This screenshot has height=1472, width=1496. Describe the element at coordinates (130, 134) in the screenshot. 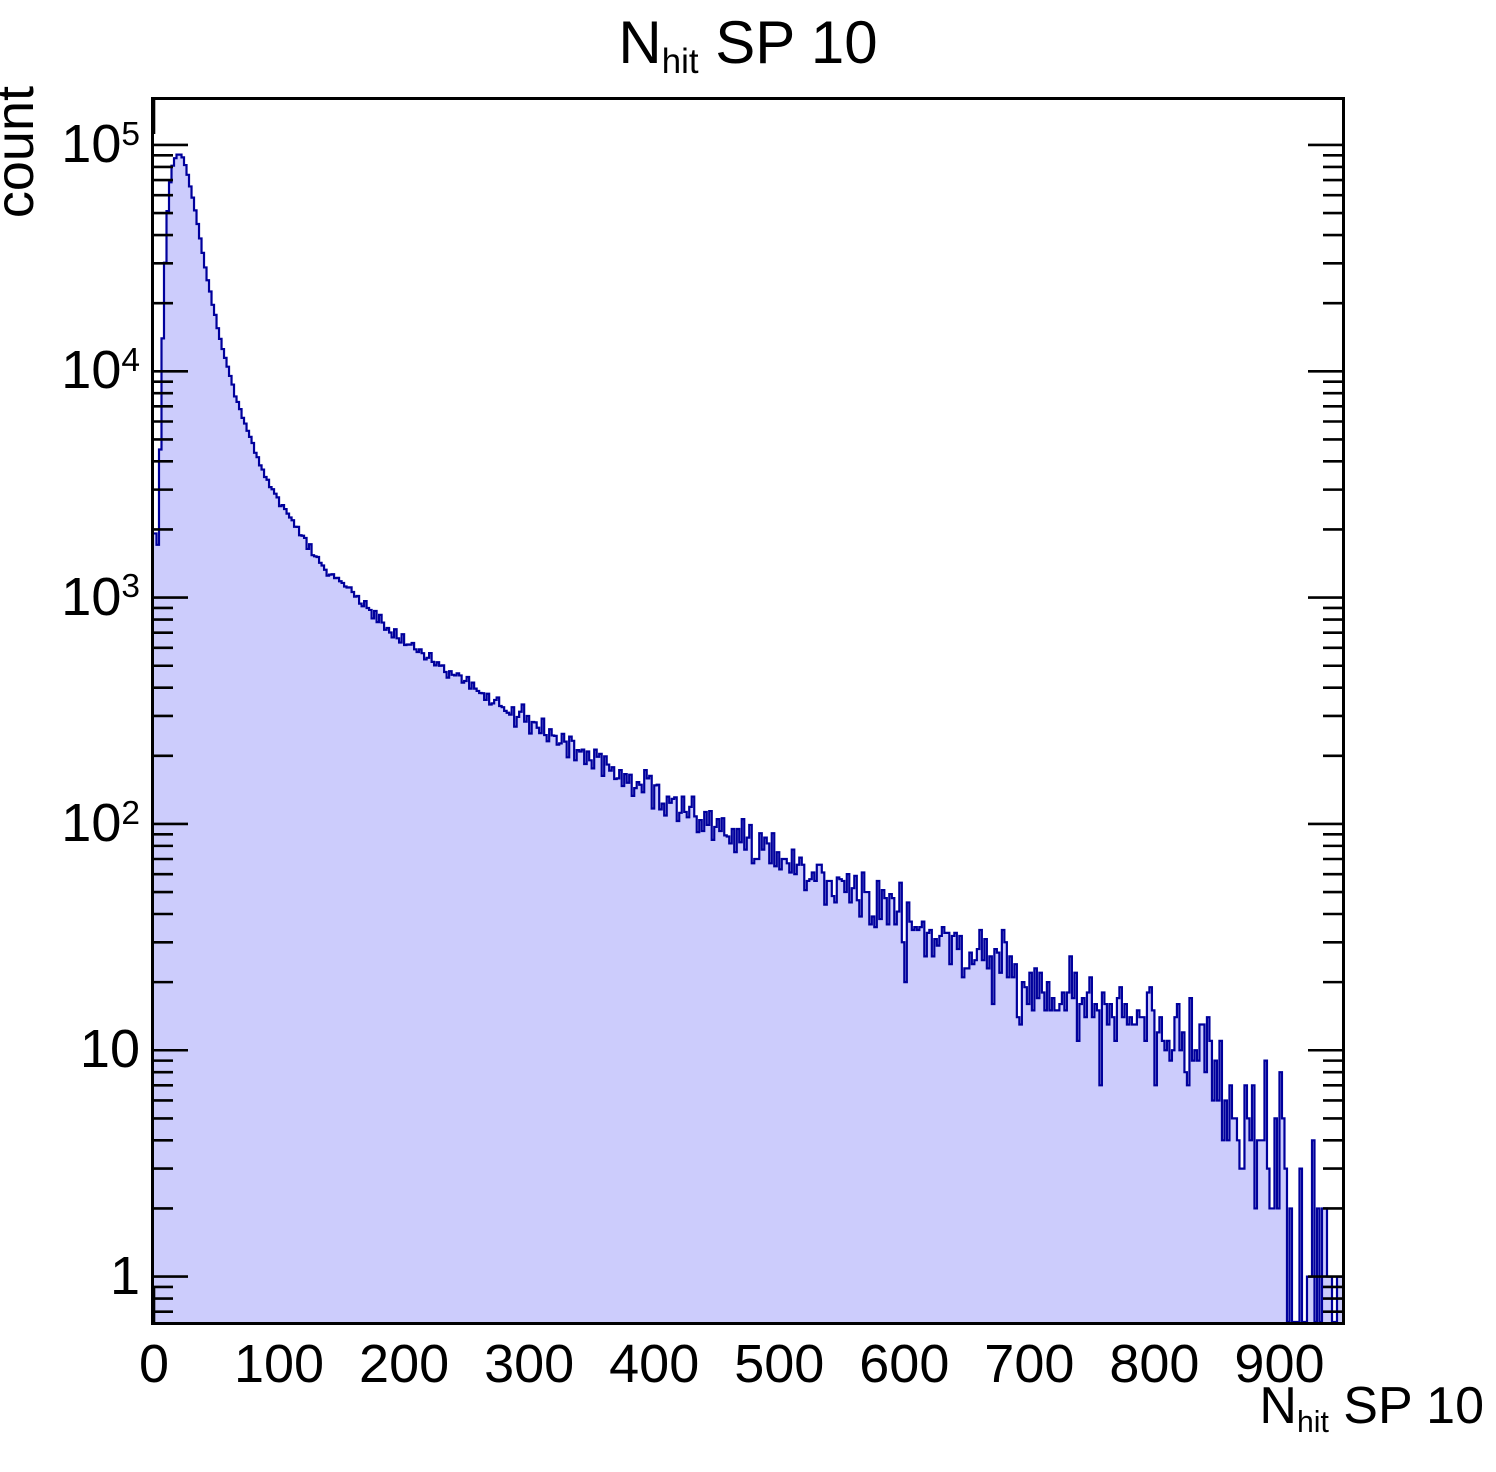

I see `y-tick-exponent: 5` at that location.